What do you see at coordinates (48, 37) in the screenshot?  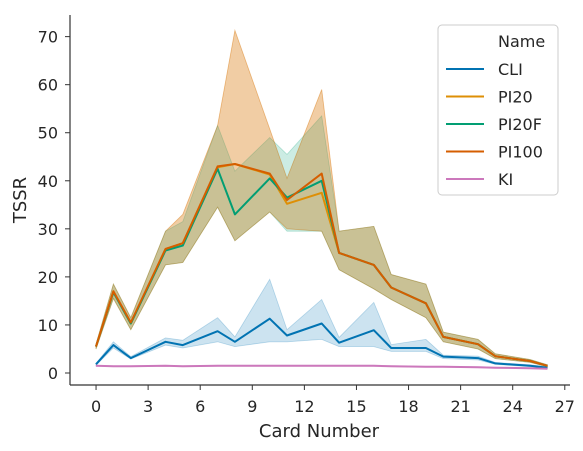 I see `y-tick-label: 70` at bounding box center [48, 37].